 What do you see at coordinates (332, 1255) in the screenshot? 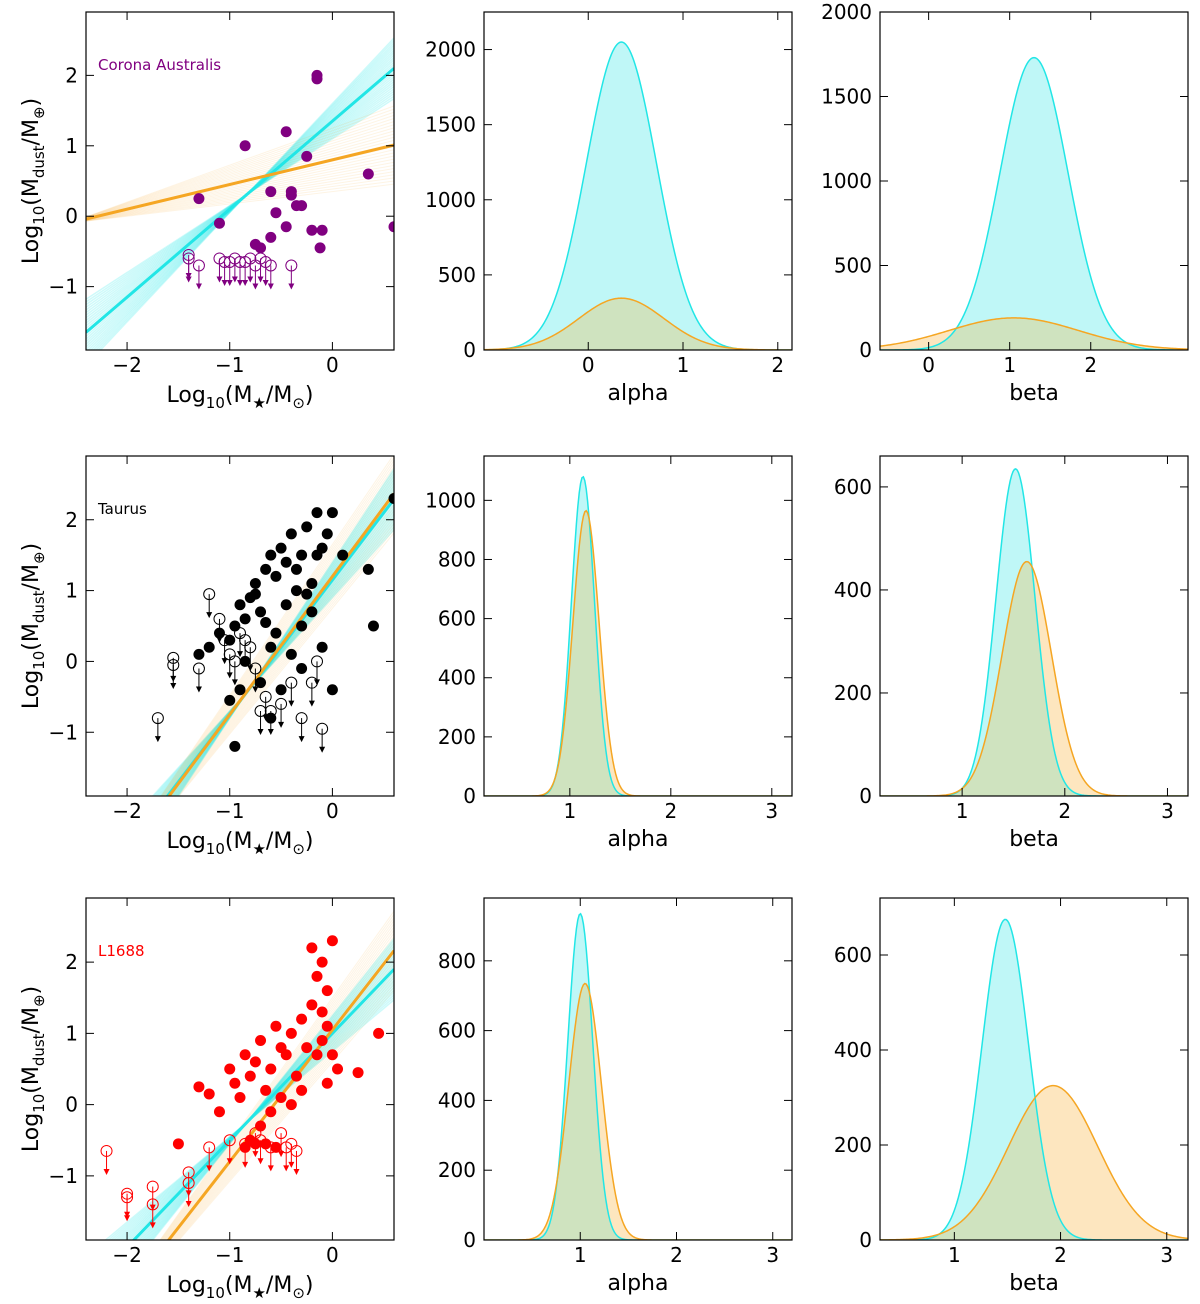
I see `x-tick-label: 0` at bounding box center [332, 1255].